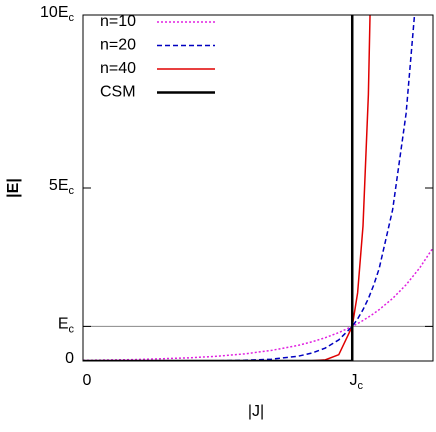 This screenshot has width=436, height=432. I want to click on legend-label: n=10, so click(118, 21).